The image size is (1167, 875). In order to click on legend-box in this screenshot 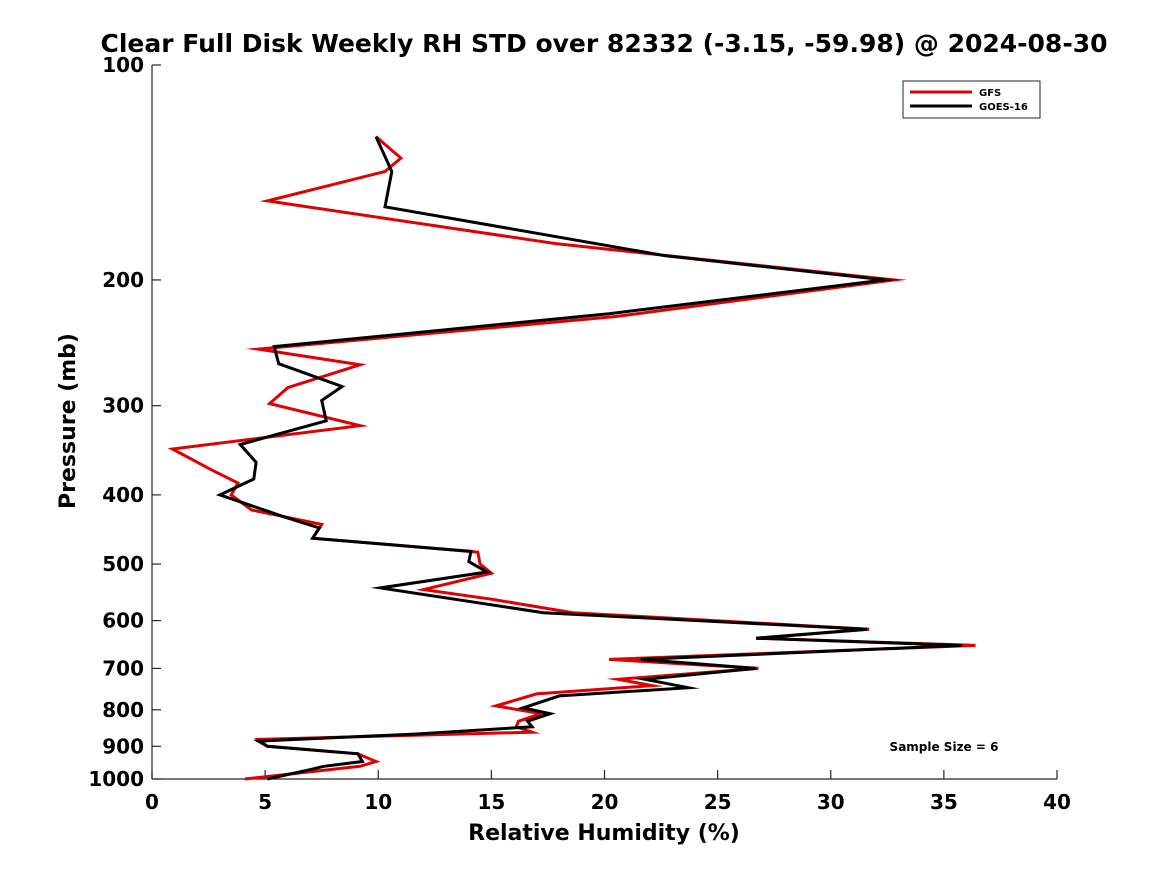, I will do `click(971, 99)`.